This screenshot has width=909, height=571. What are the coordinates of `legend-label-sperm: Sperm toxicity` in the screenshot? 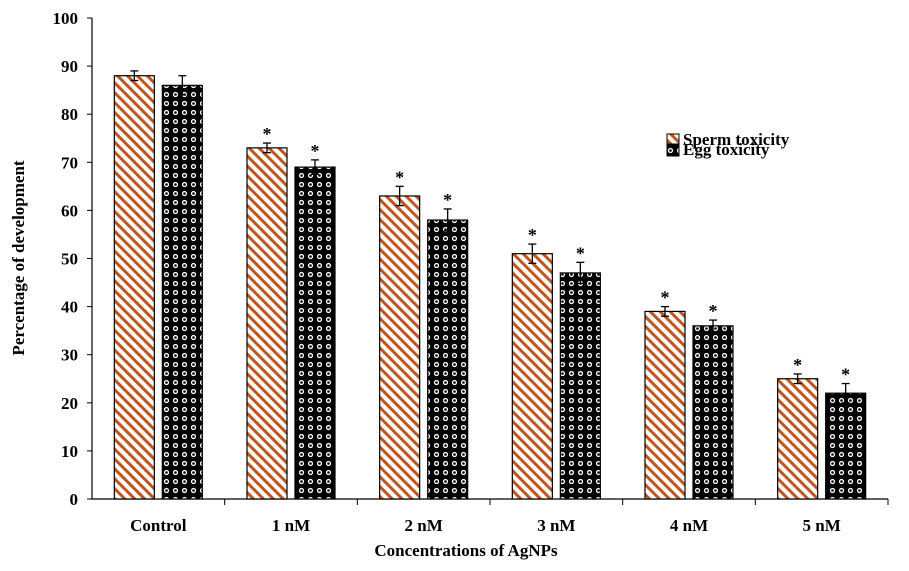 It's located at (736, 139).